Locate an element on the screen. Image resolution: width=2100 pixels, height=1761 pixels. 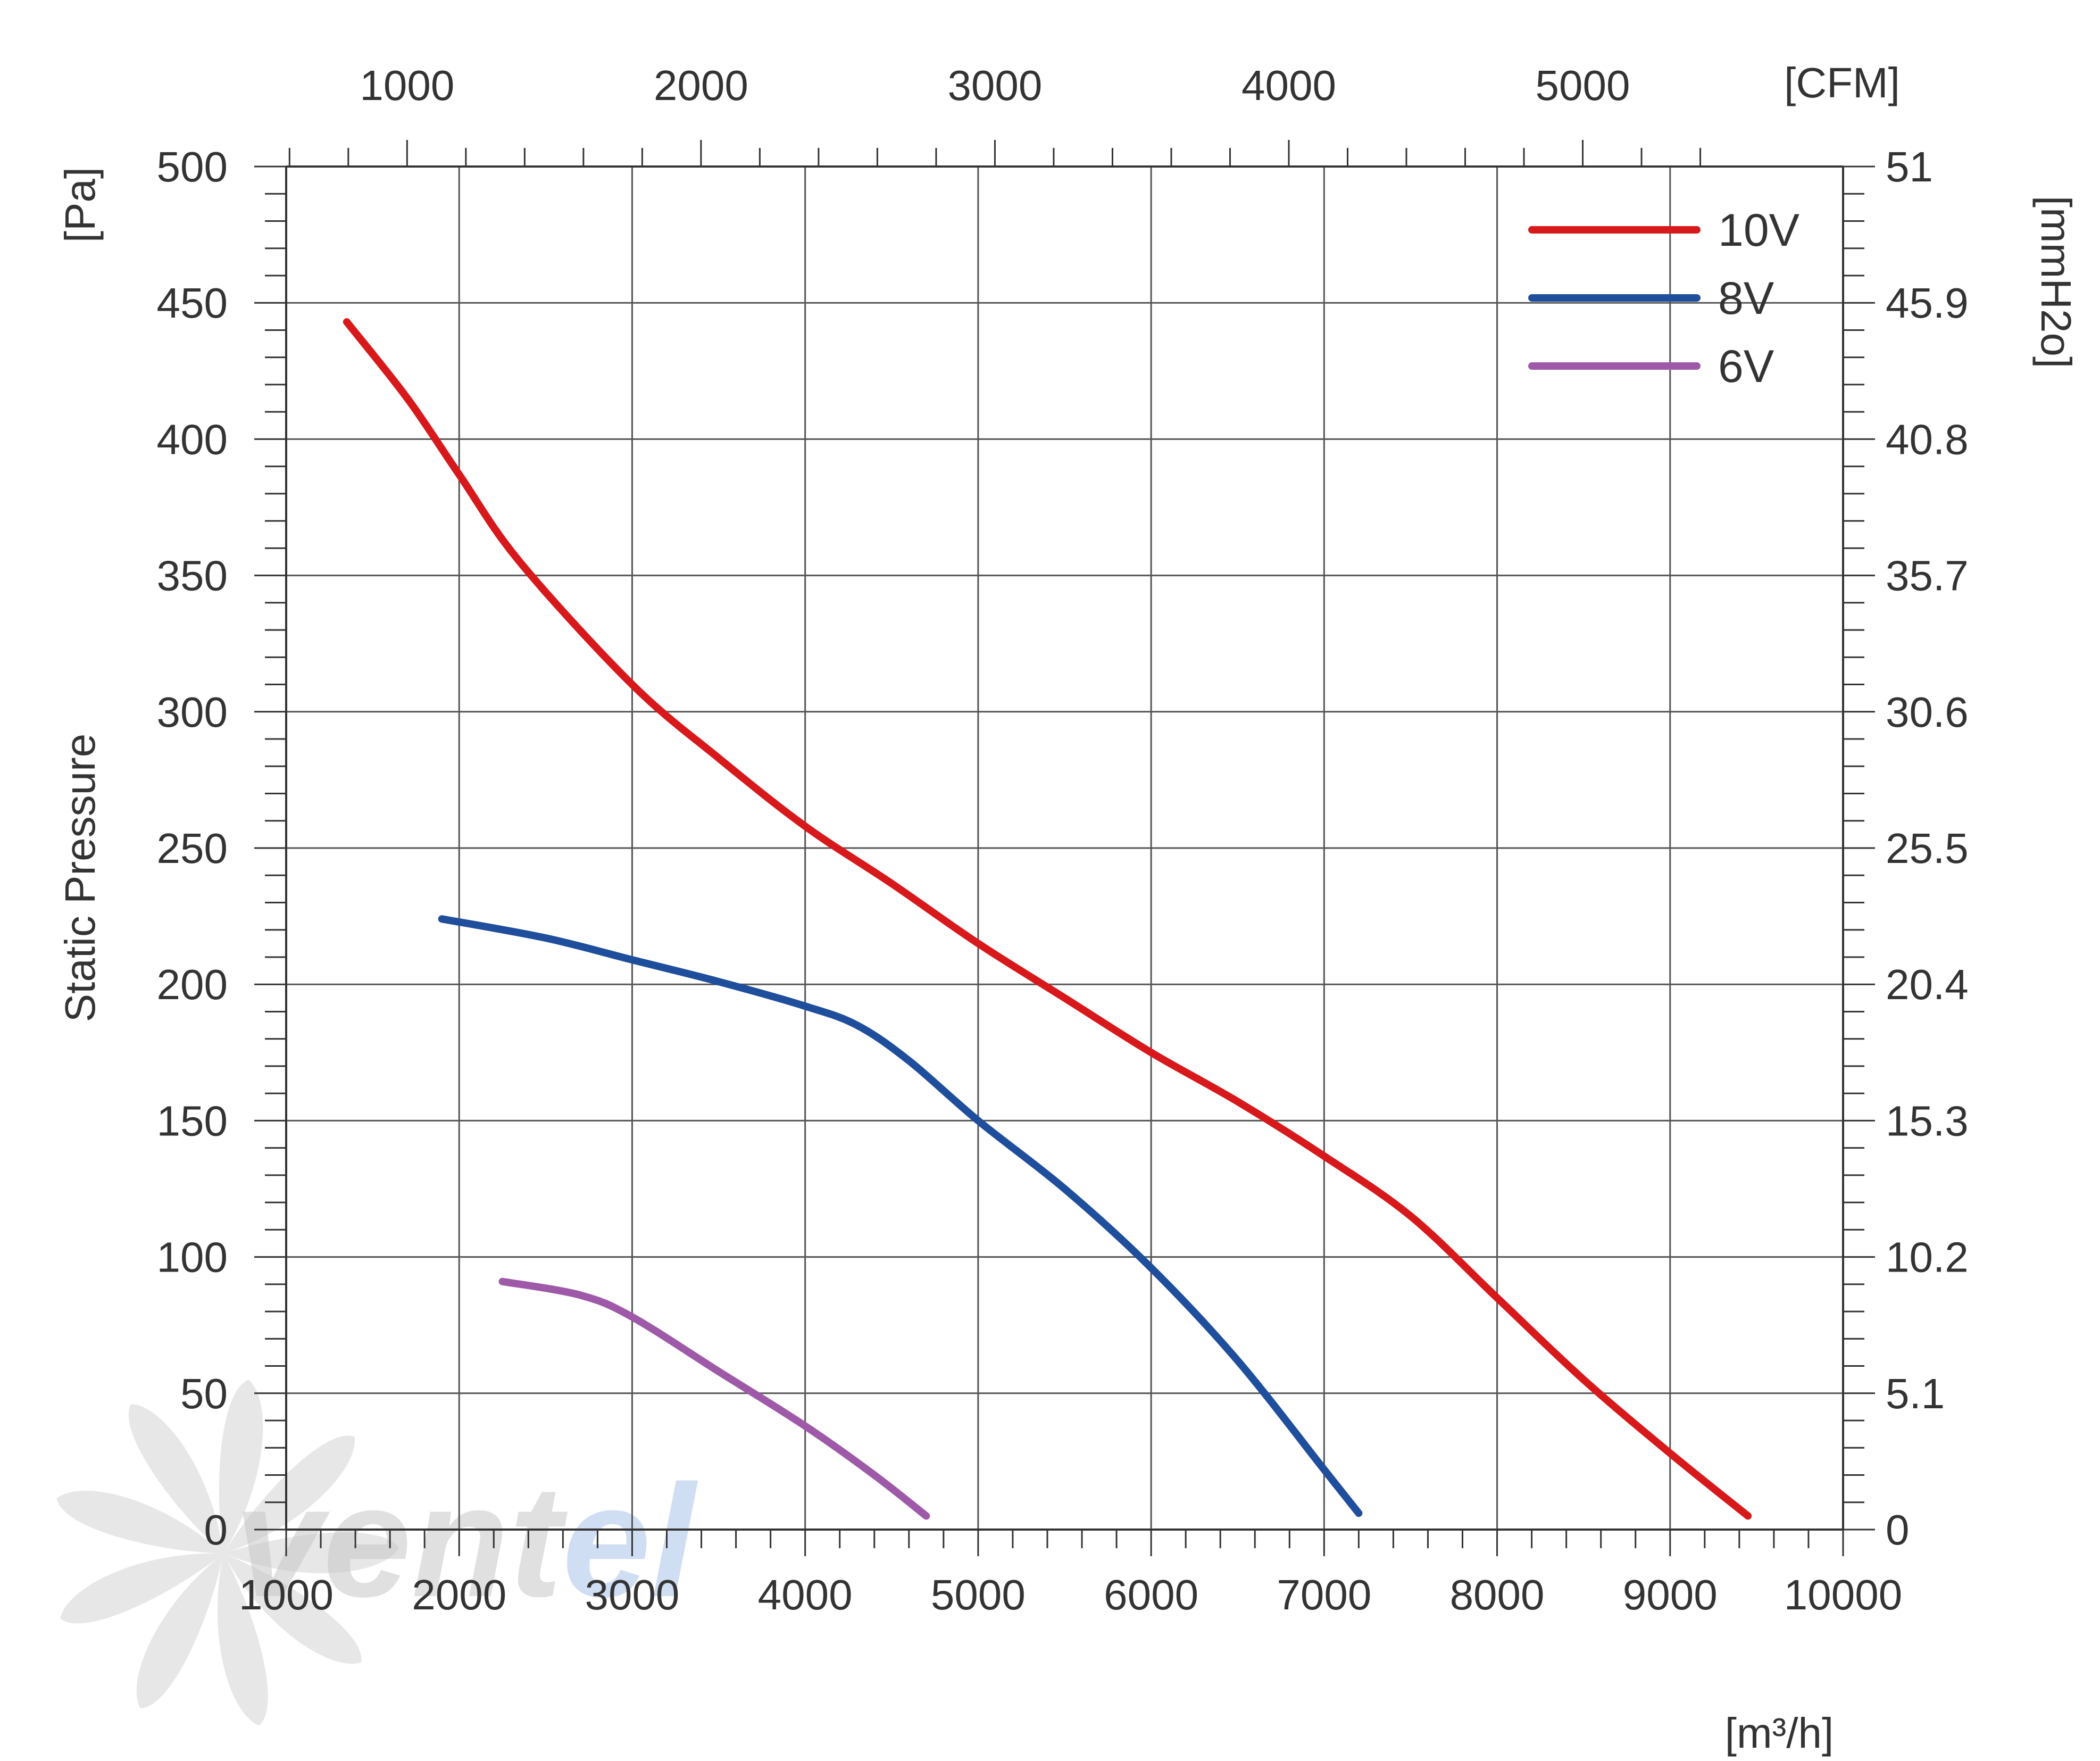
y2-tick-label: 20.4 is located at coordinates (1927, 985).